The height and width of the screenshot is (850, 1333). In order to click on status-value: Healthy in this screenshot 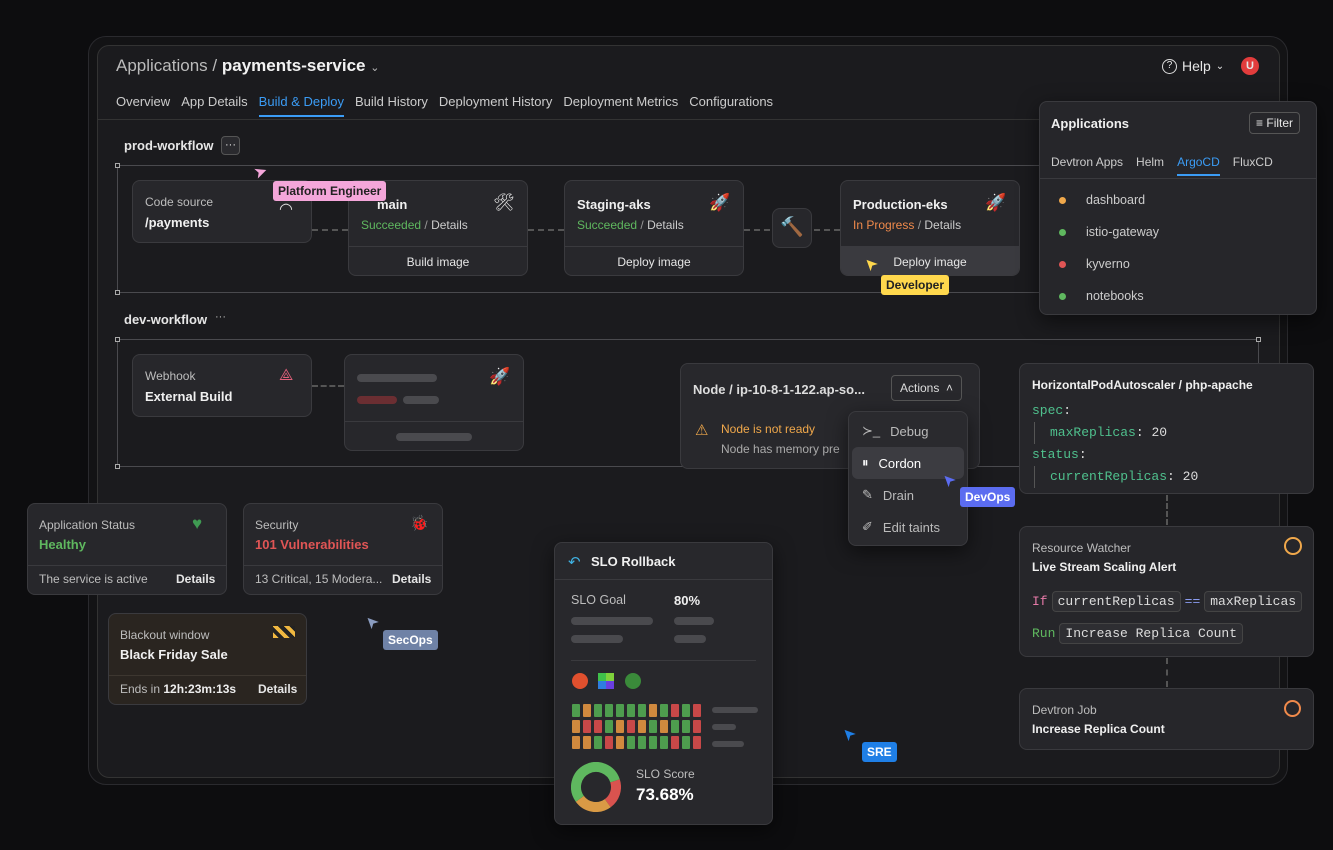, I will do `click(62, 544)`.